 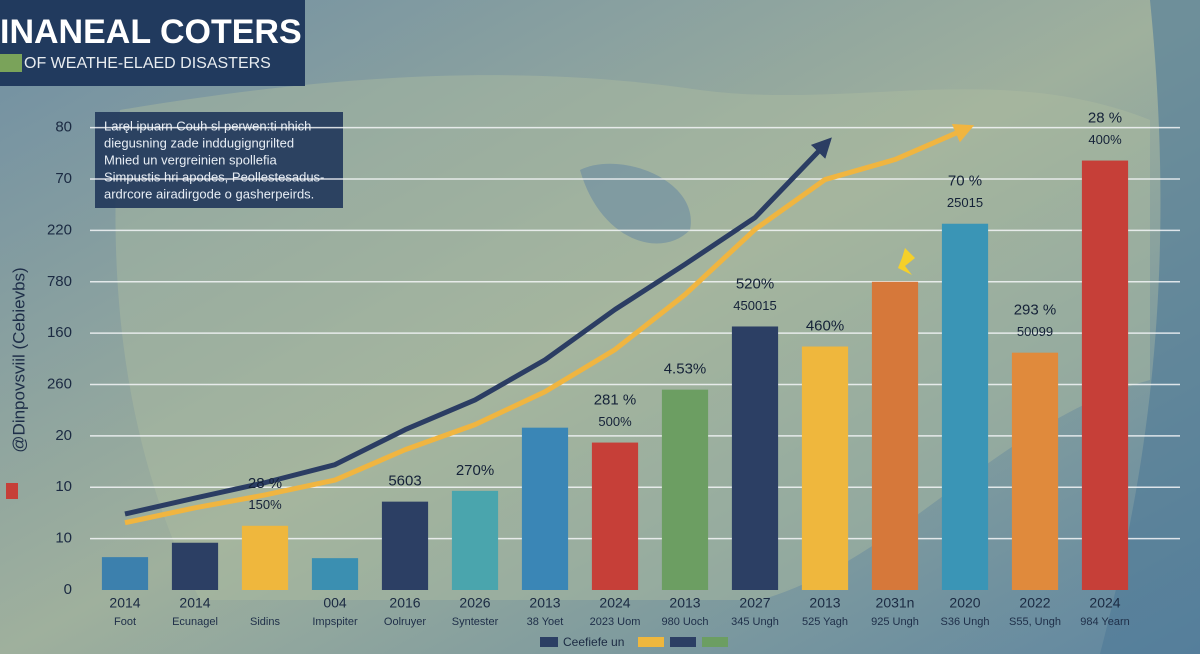 I want to click on x-sublabel: Syntester, so click(x=475, y=622).